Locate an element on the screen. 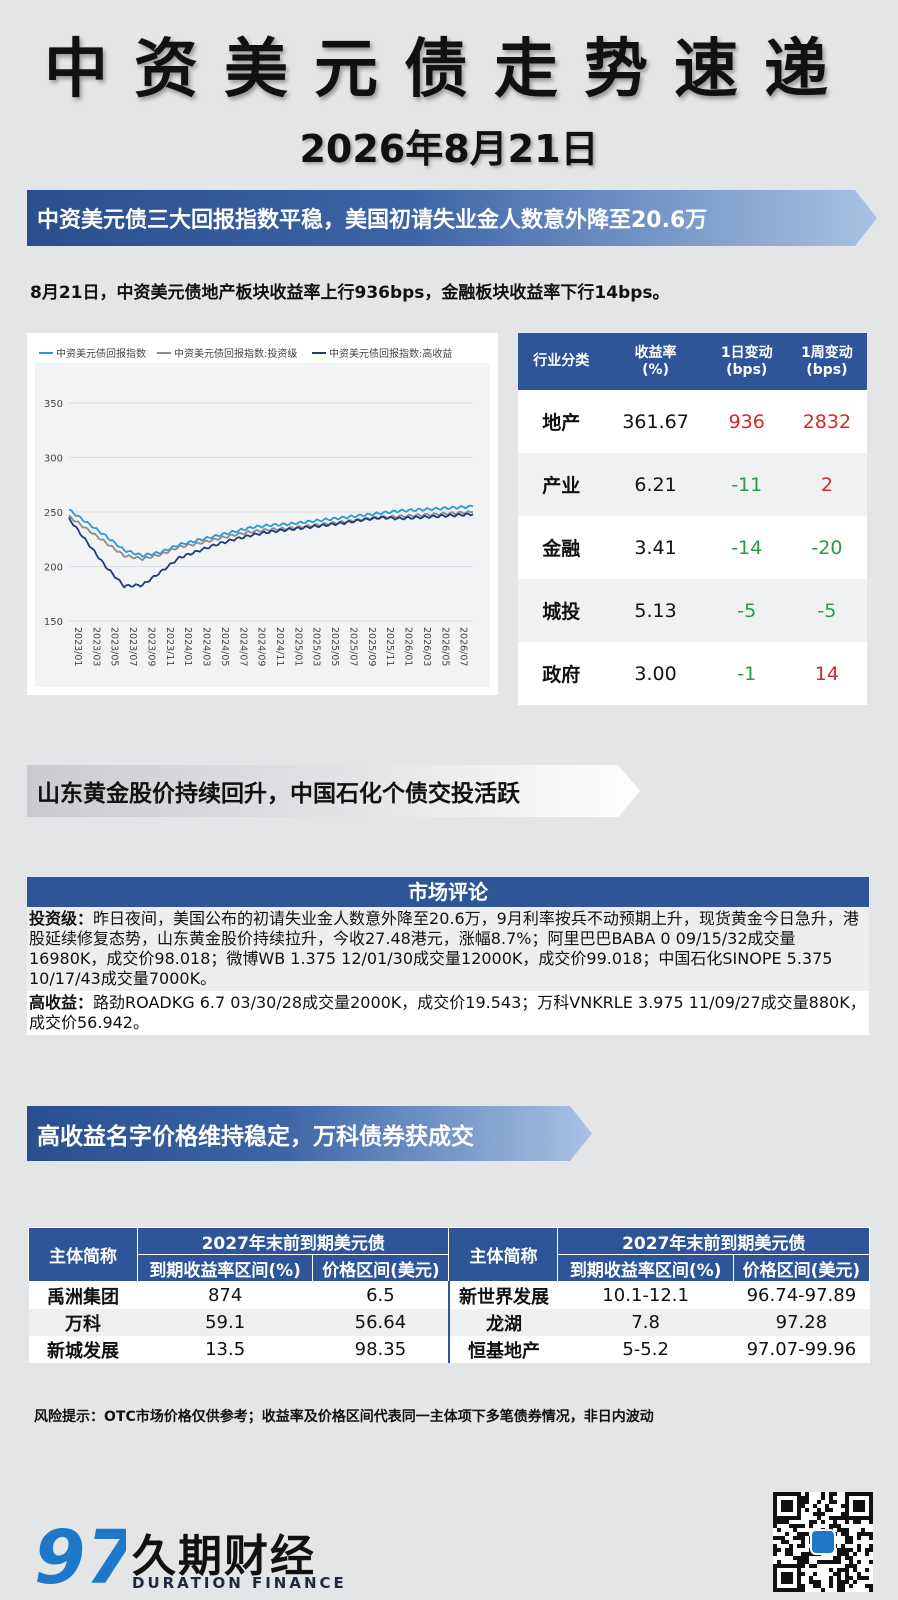  section-banner-indices: 中资美元债三大回报指数平稳，美国初请失业金人数意外降至20.6万 is located at coordinates (452, 218).